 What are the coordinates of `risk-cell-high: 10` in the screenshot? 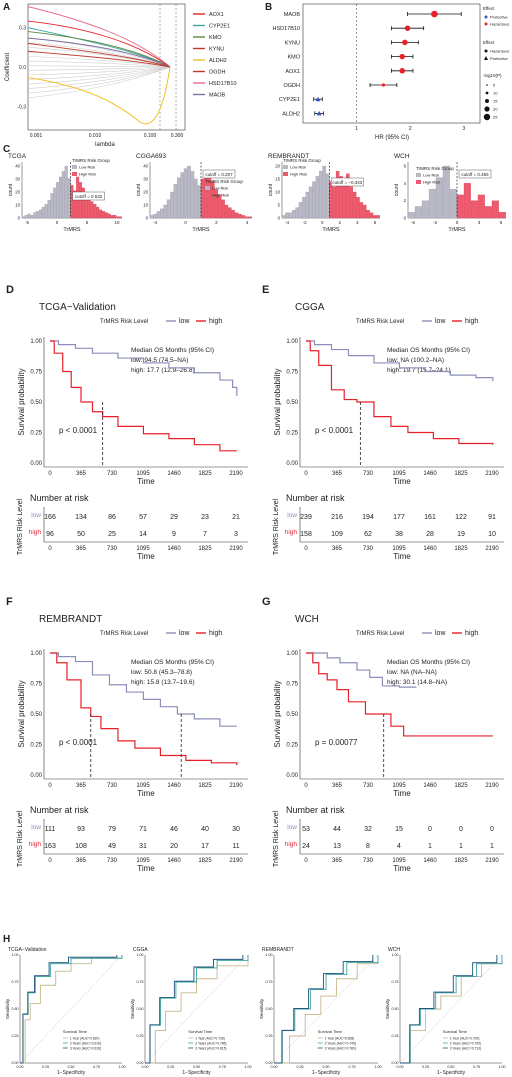 It's located at (492, 534).